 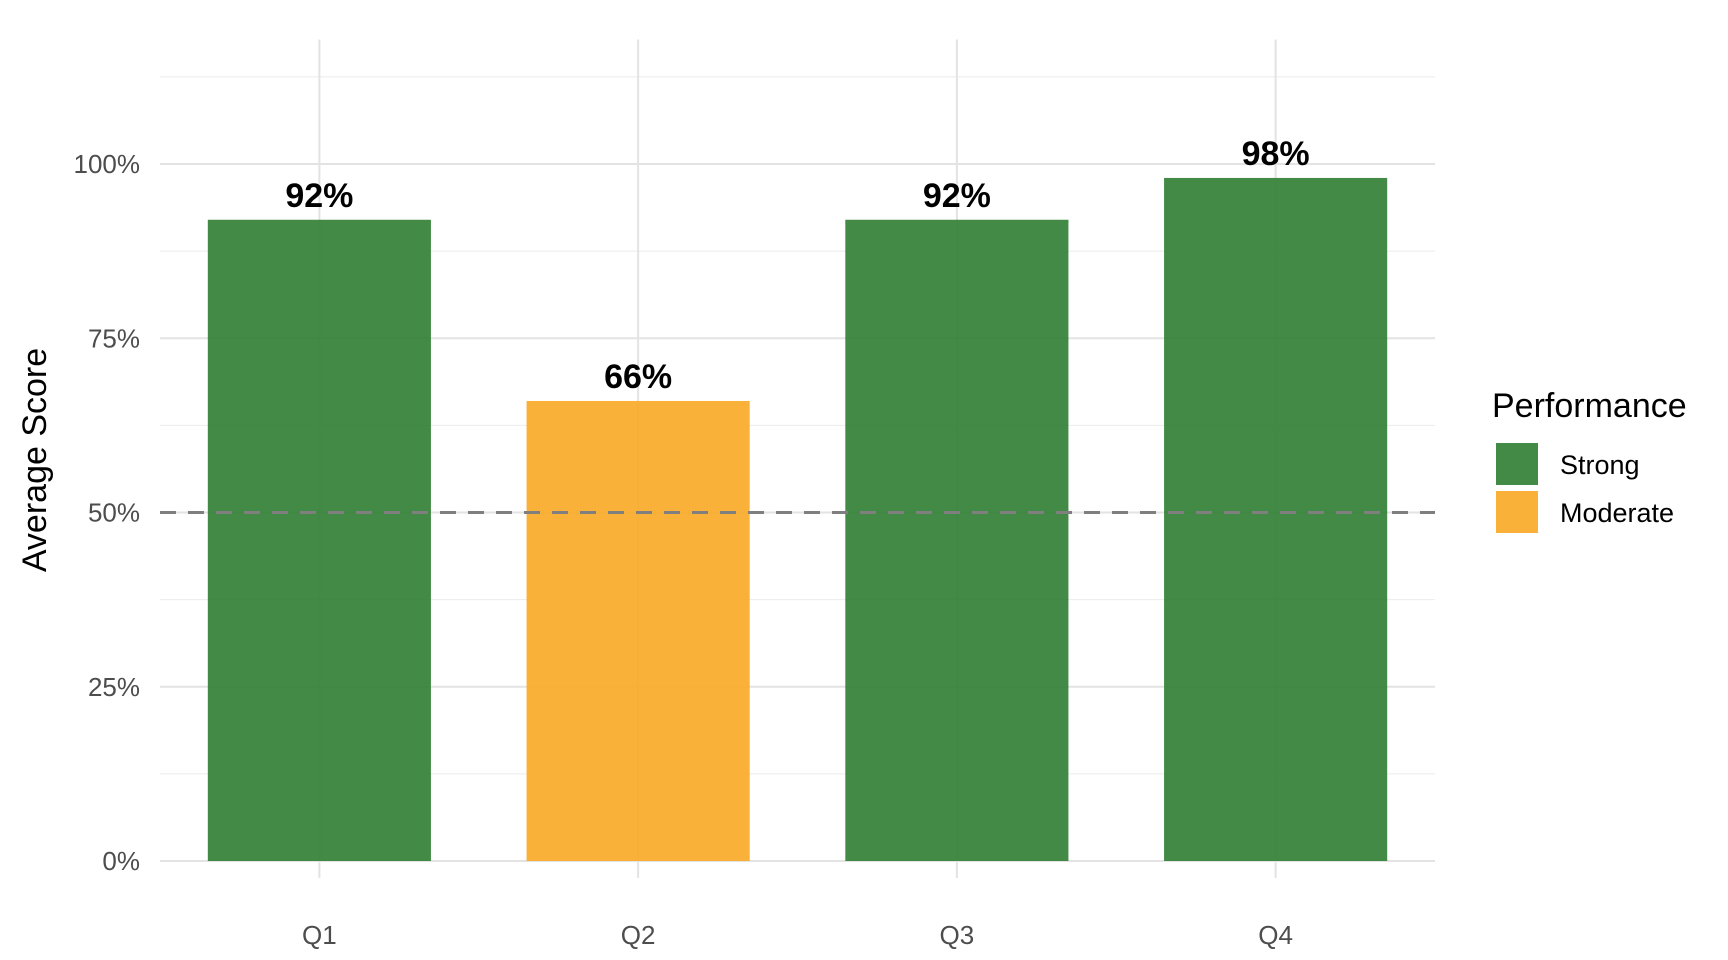 What do you see at coordinates (1276, 519) in the screenshot?
I see `bar-q4` at bounding box center [1276, 519].